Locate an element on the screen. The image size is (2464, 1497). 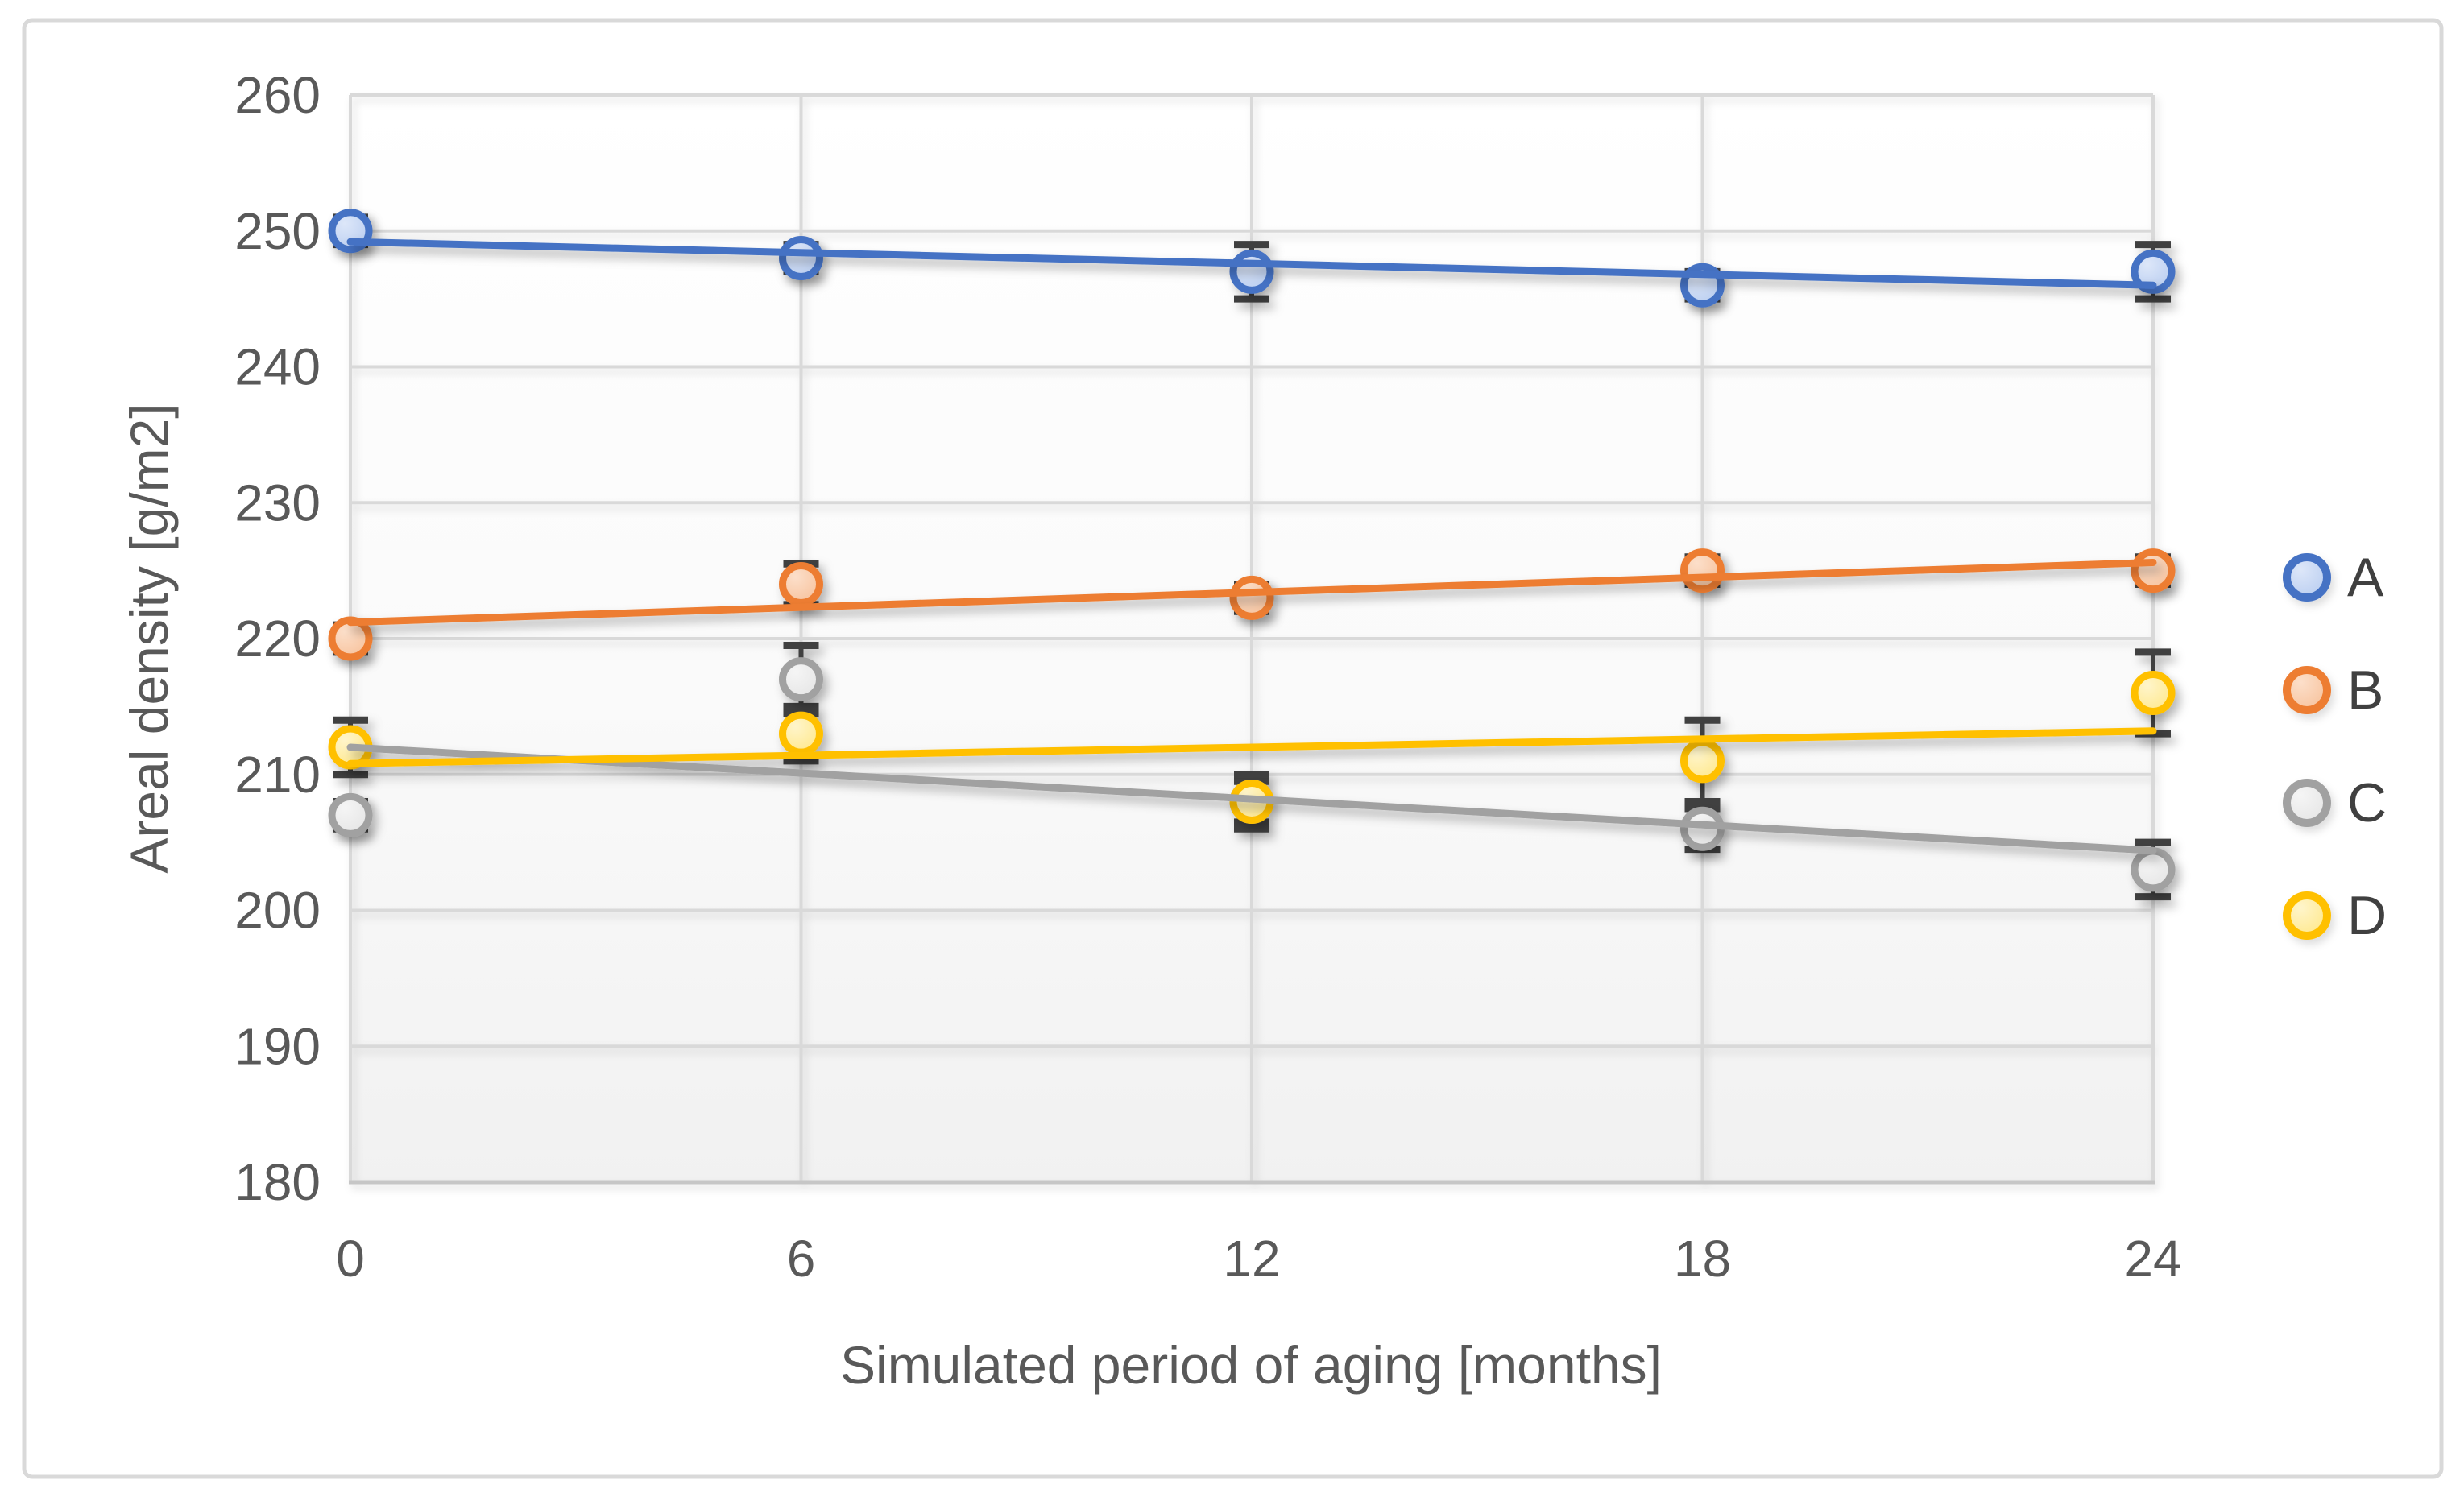
y-tick-label-180: 180 is located at coordinates (277, 1182).